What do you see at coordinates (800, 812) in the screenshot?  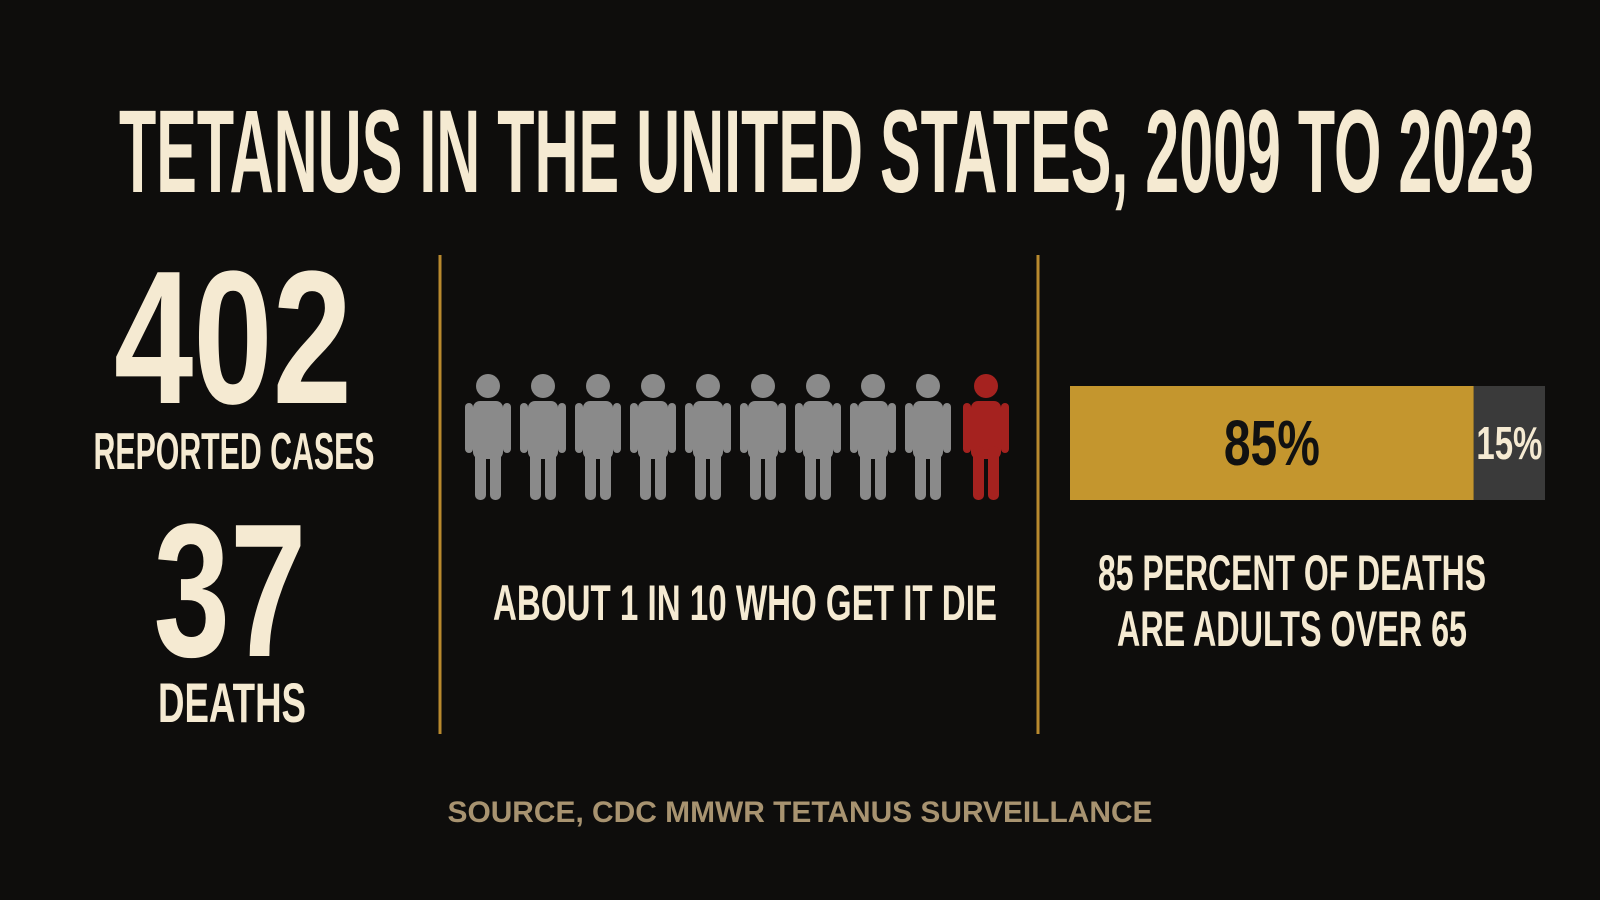 I see `source: SOURCE, CDC MMWR TETANUS SURVEILLANCE` at bounding box center [800, 812].